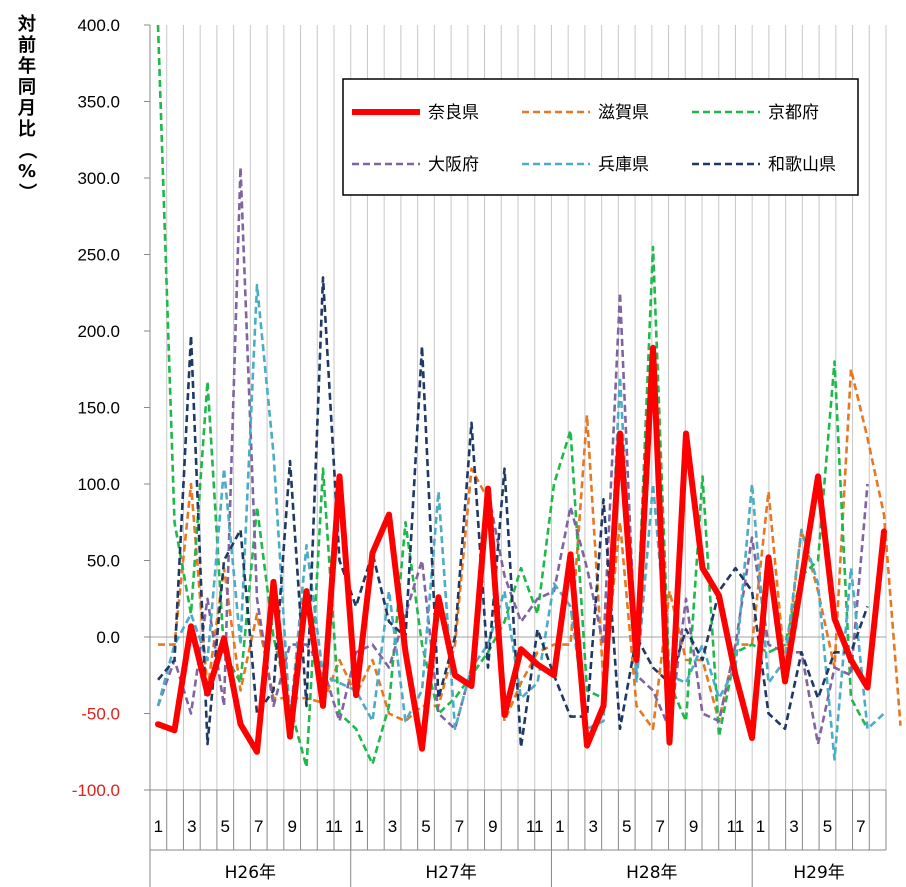 The width and height of the screenshot is (906, 887). I want to click on y-axis-title-char: 同, so click(27, 87).